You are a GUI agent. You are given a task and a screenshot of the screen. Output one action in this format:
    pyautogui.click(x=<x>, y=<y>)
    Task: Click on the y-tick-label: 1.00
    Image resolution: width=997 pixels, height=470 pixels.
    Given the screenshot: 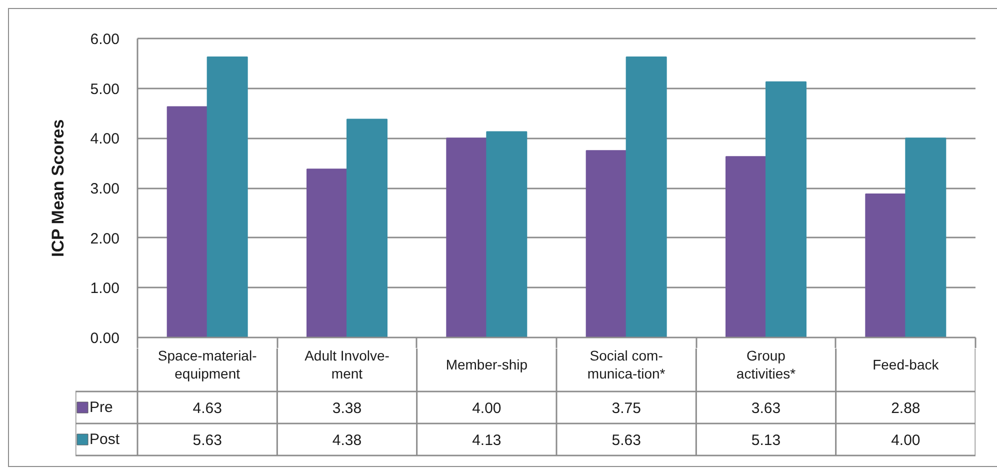 What is the action you would take?
    pyautogui.click(x=105, y=289)
    